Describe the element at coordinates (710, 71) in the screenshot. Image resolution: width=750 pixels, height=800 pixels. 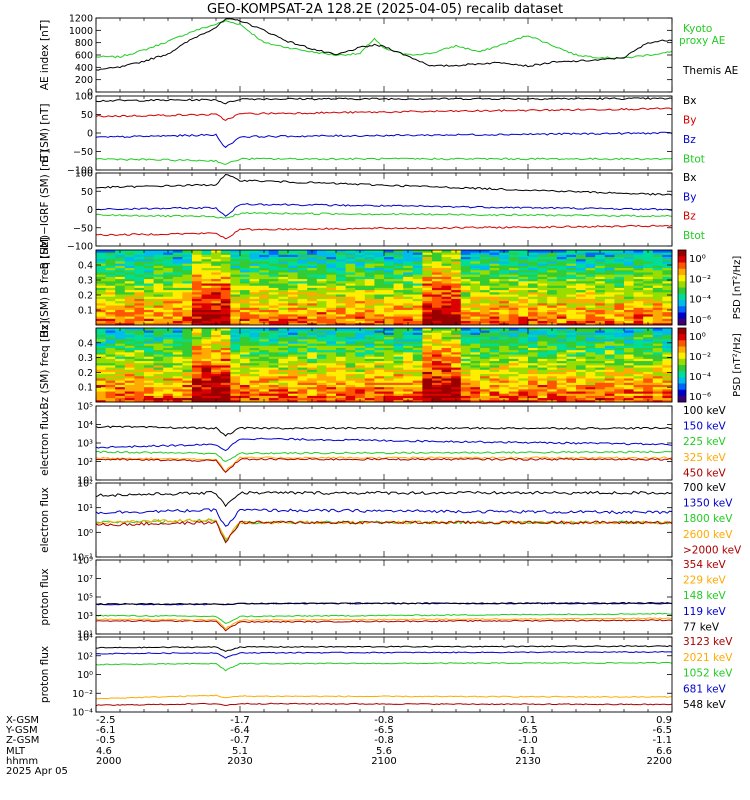
I see `legend-entry: Themis AE` at that location.